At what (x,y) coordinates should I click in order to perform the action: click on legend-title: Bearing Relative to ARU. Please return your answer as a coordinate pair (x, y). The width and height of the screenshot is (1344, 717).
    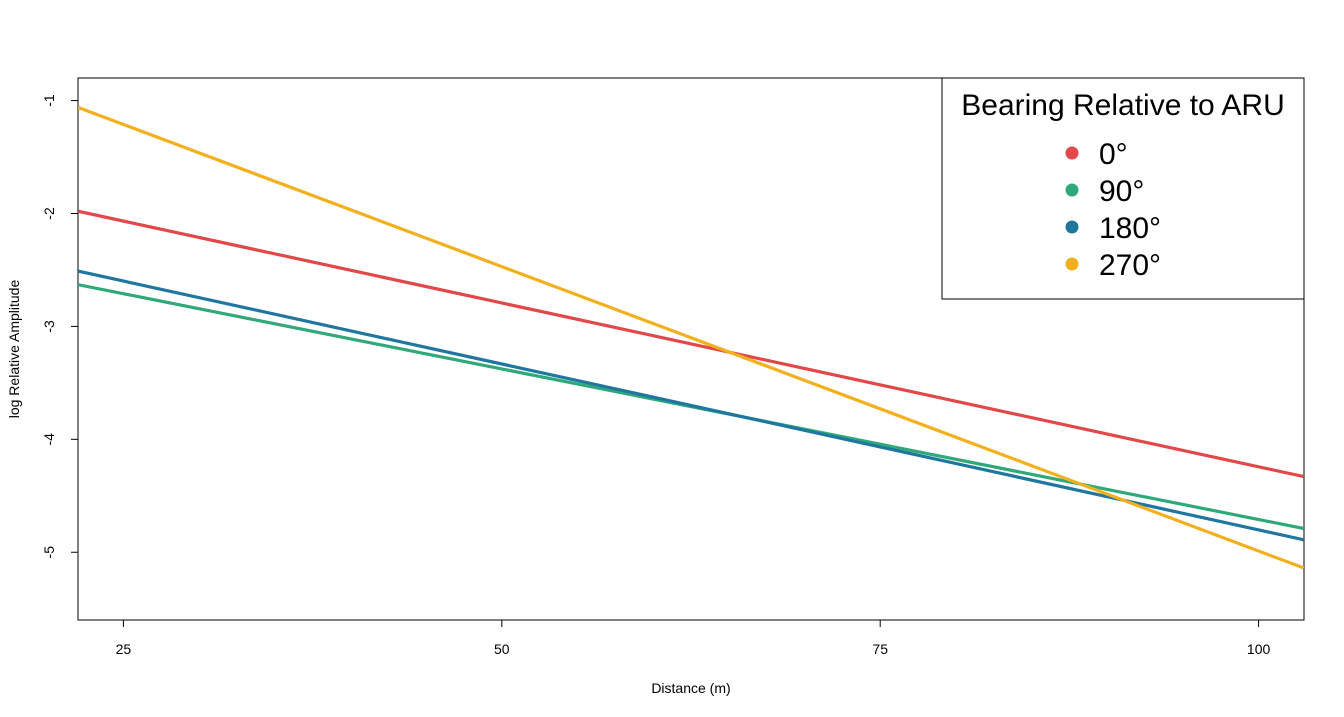
    Looking at the image, I should click on (1123, 105).